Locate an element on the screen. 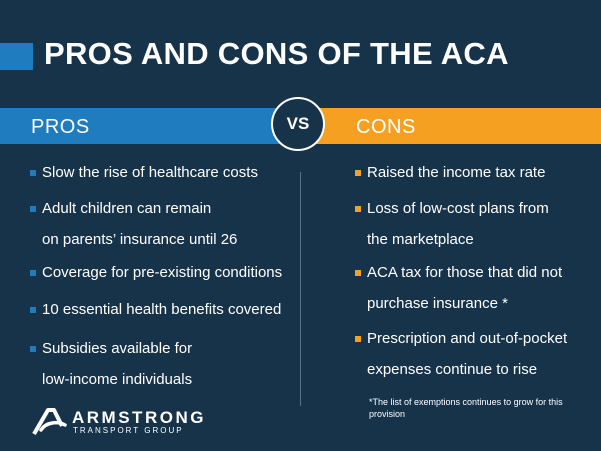 The image size is (601, 451). cons-item-text: Prescription and out-of-pocket is located at coordinates (467, 338).